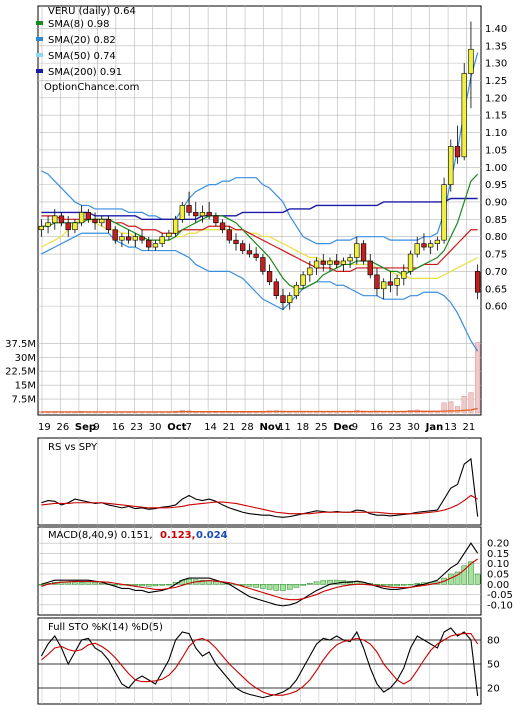 The width and height of the screenshot is (526, 710). I want to click on price-tick-label: 0.80, so click(496, 237).